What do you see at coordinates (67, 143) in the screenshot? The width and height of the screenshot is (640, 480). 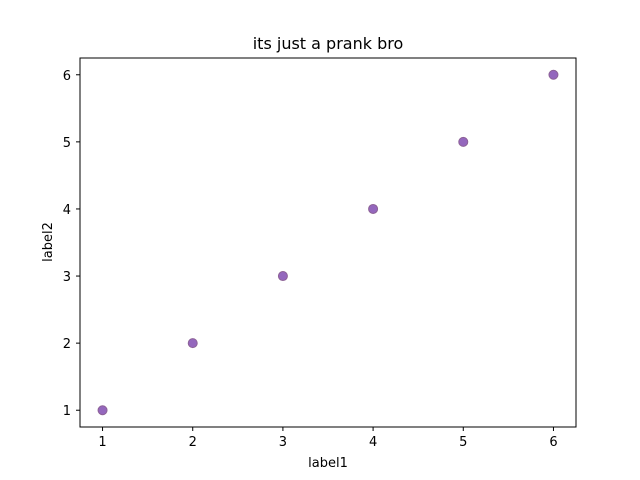 I see `y-tick-label: 5` at bounding box center [67, 143].